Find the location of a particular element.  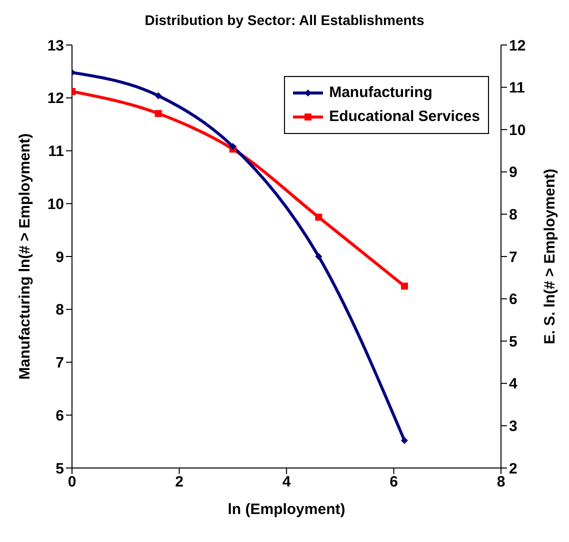

y2-tick-label: 4 is located at coordinates (513, 384).